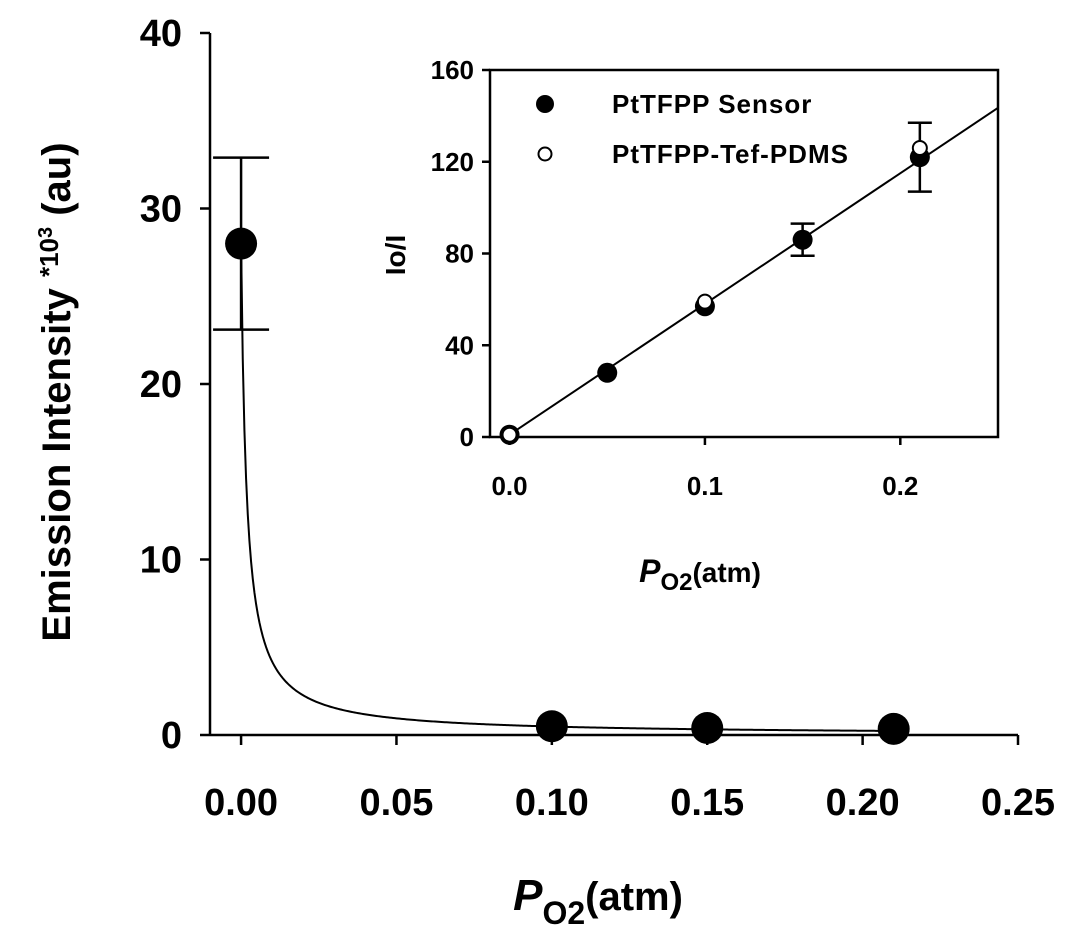 The height and width of the screenshot is (943, 1075). What do you see at coordinates (552, 803) in the screenshot?
I see `main-x-tick-label: 0.10` at bounding box center [552, 803].